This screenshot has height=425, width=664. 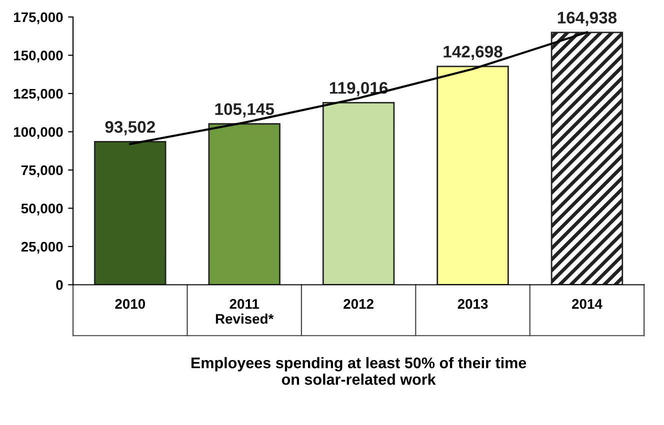 I want to click on x-axis-title: Employees spending at least 50% of their time on solar-related work, so click(x=358, y=371).